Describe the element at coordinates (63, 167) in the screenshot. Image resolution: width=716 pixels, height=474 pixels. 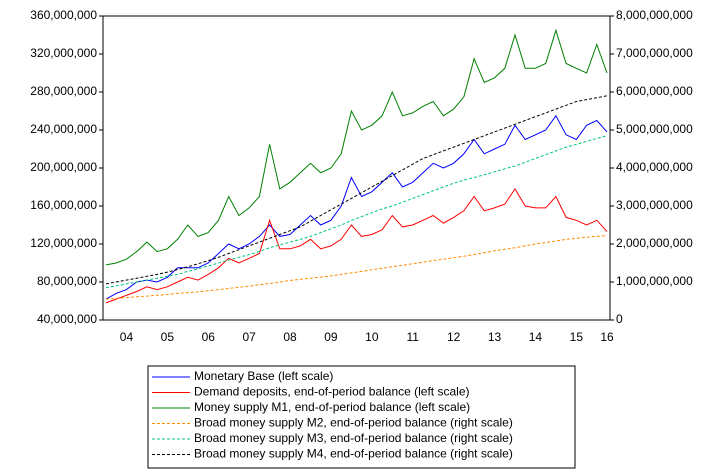
I see `y-tick-label: 200,000,000` at that location.